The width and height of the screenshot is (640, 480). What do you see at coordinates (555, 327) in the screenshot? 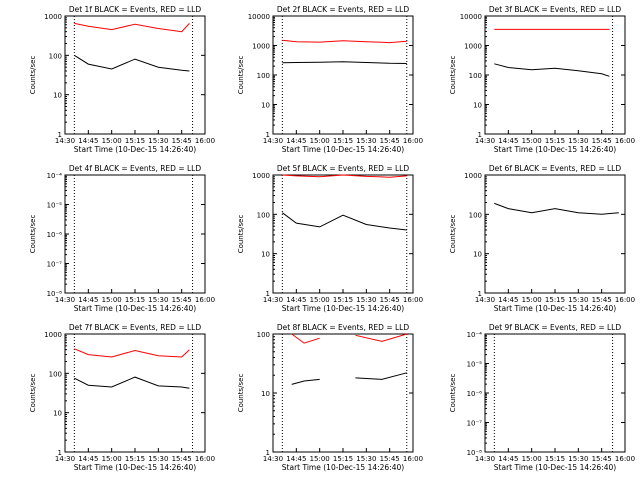
I see `panel-title: Det 9f BLACK = Events, RED = LLD` at bounding box center [555, 327].